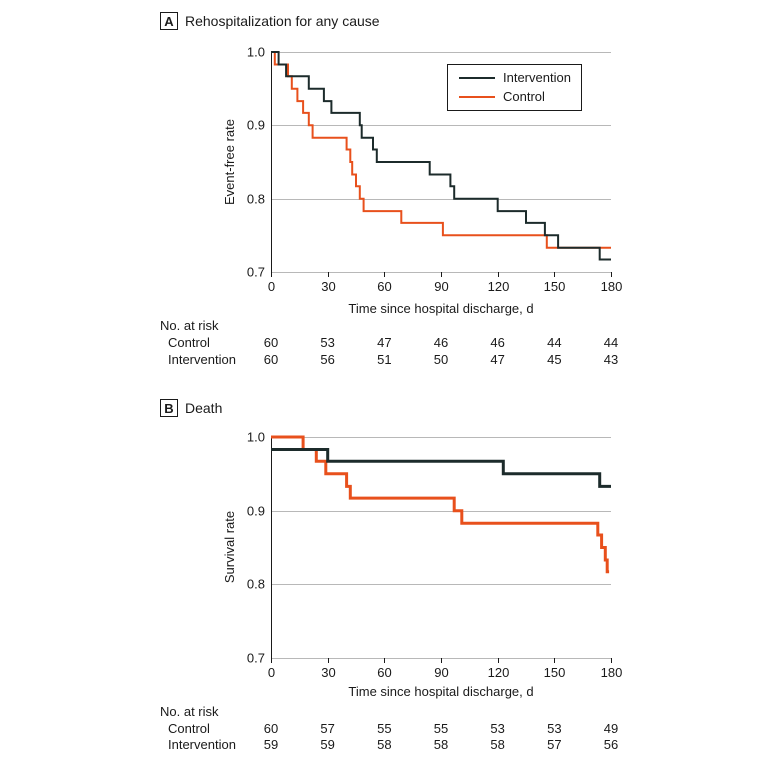 This screenshot has width=780, height=764. Describe the element at coordinates (203, 408) in the screenshot. I see `panel-b-title: Death` at that location.